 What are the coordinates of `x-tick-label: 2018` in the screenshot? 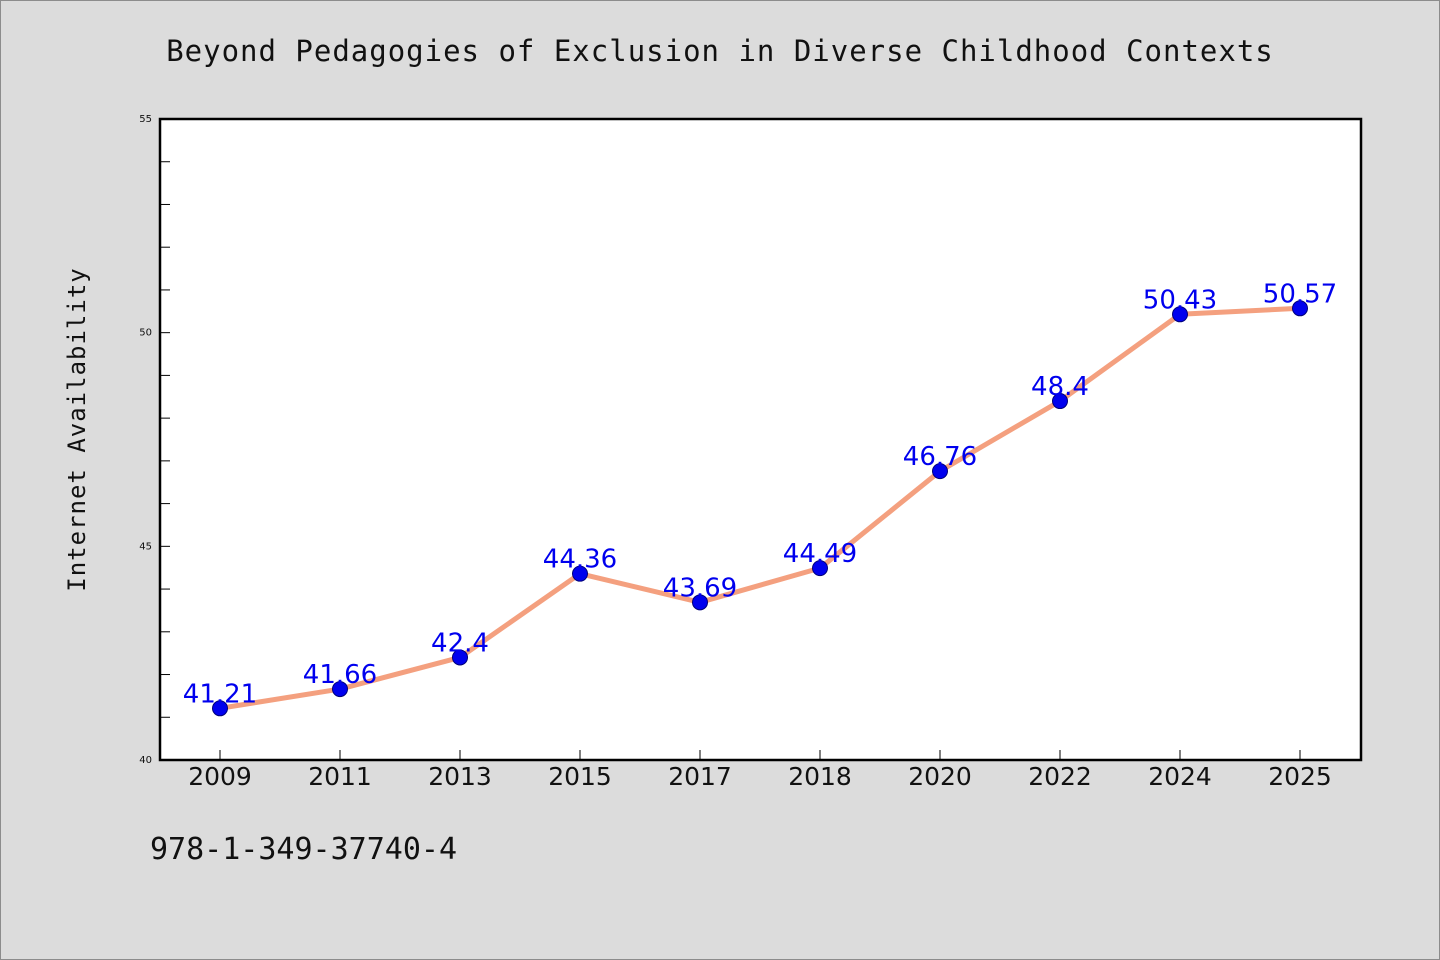 It's located at (820, 776).